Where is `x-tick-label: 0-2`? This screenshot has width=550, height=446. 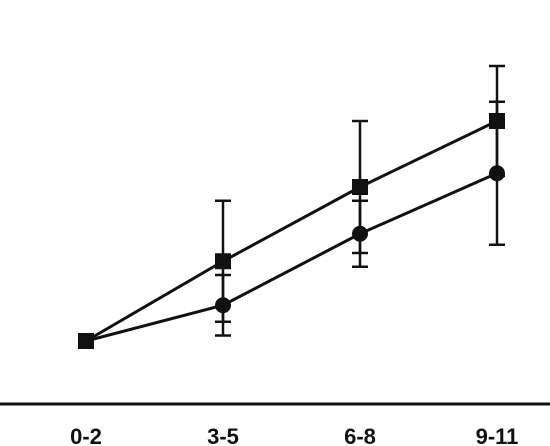
x-tick-label: 0-2 is located at coordinates (86, 435).